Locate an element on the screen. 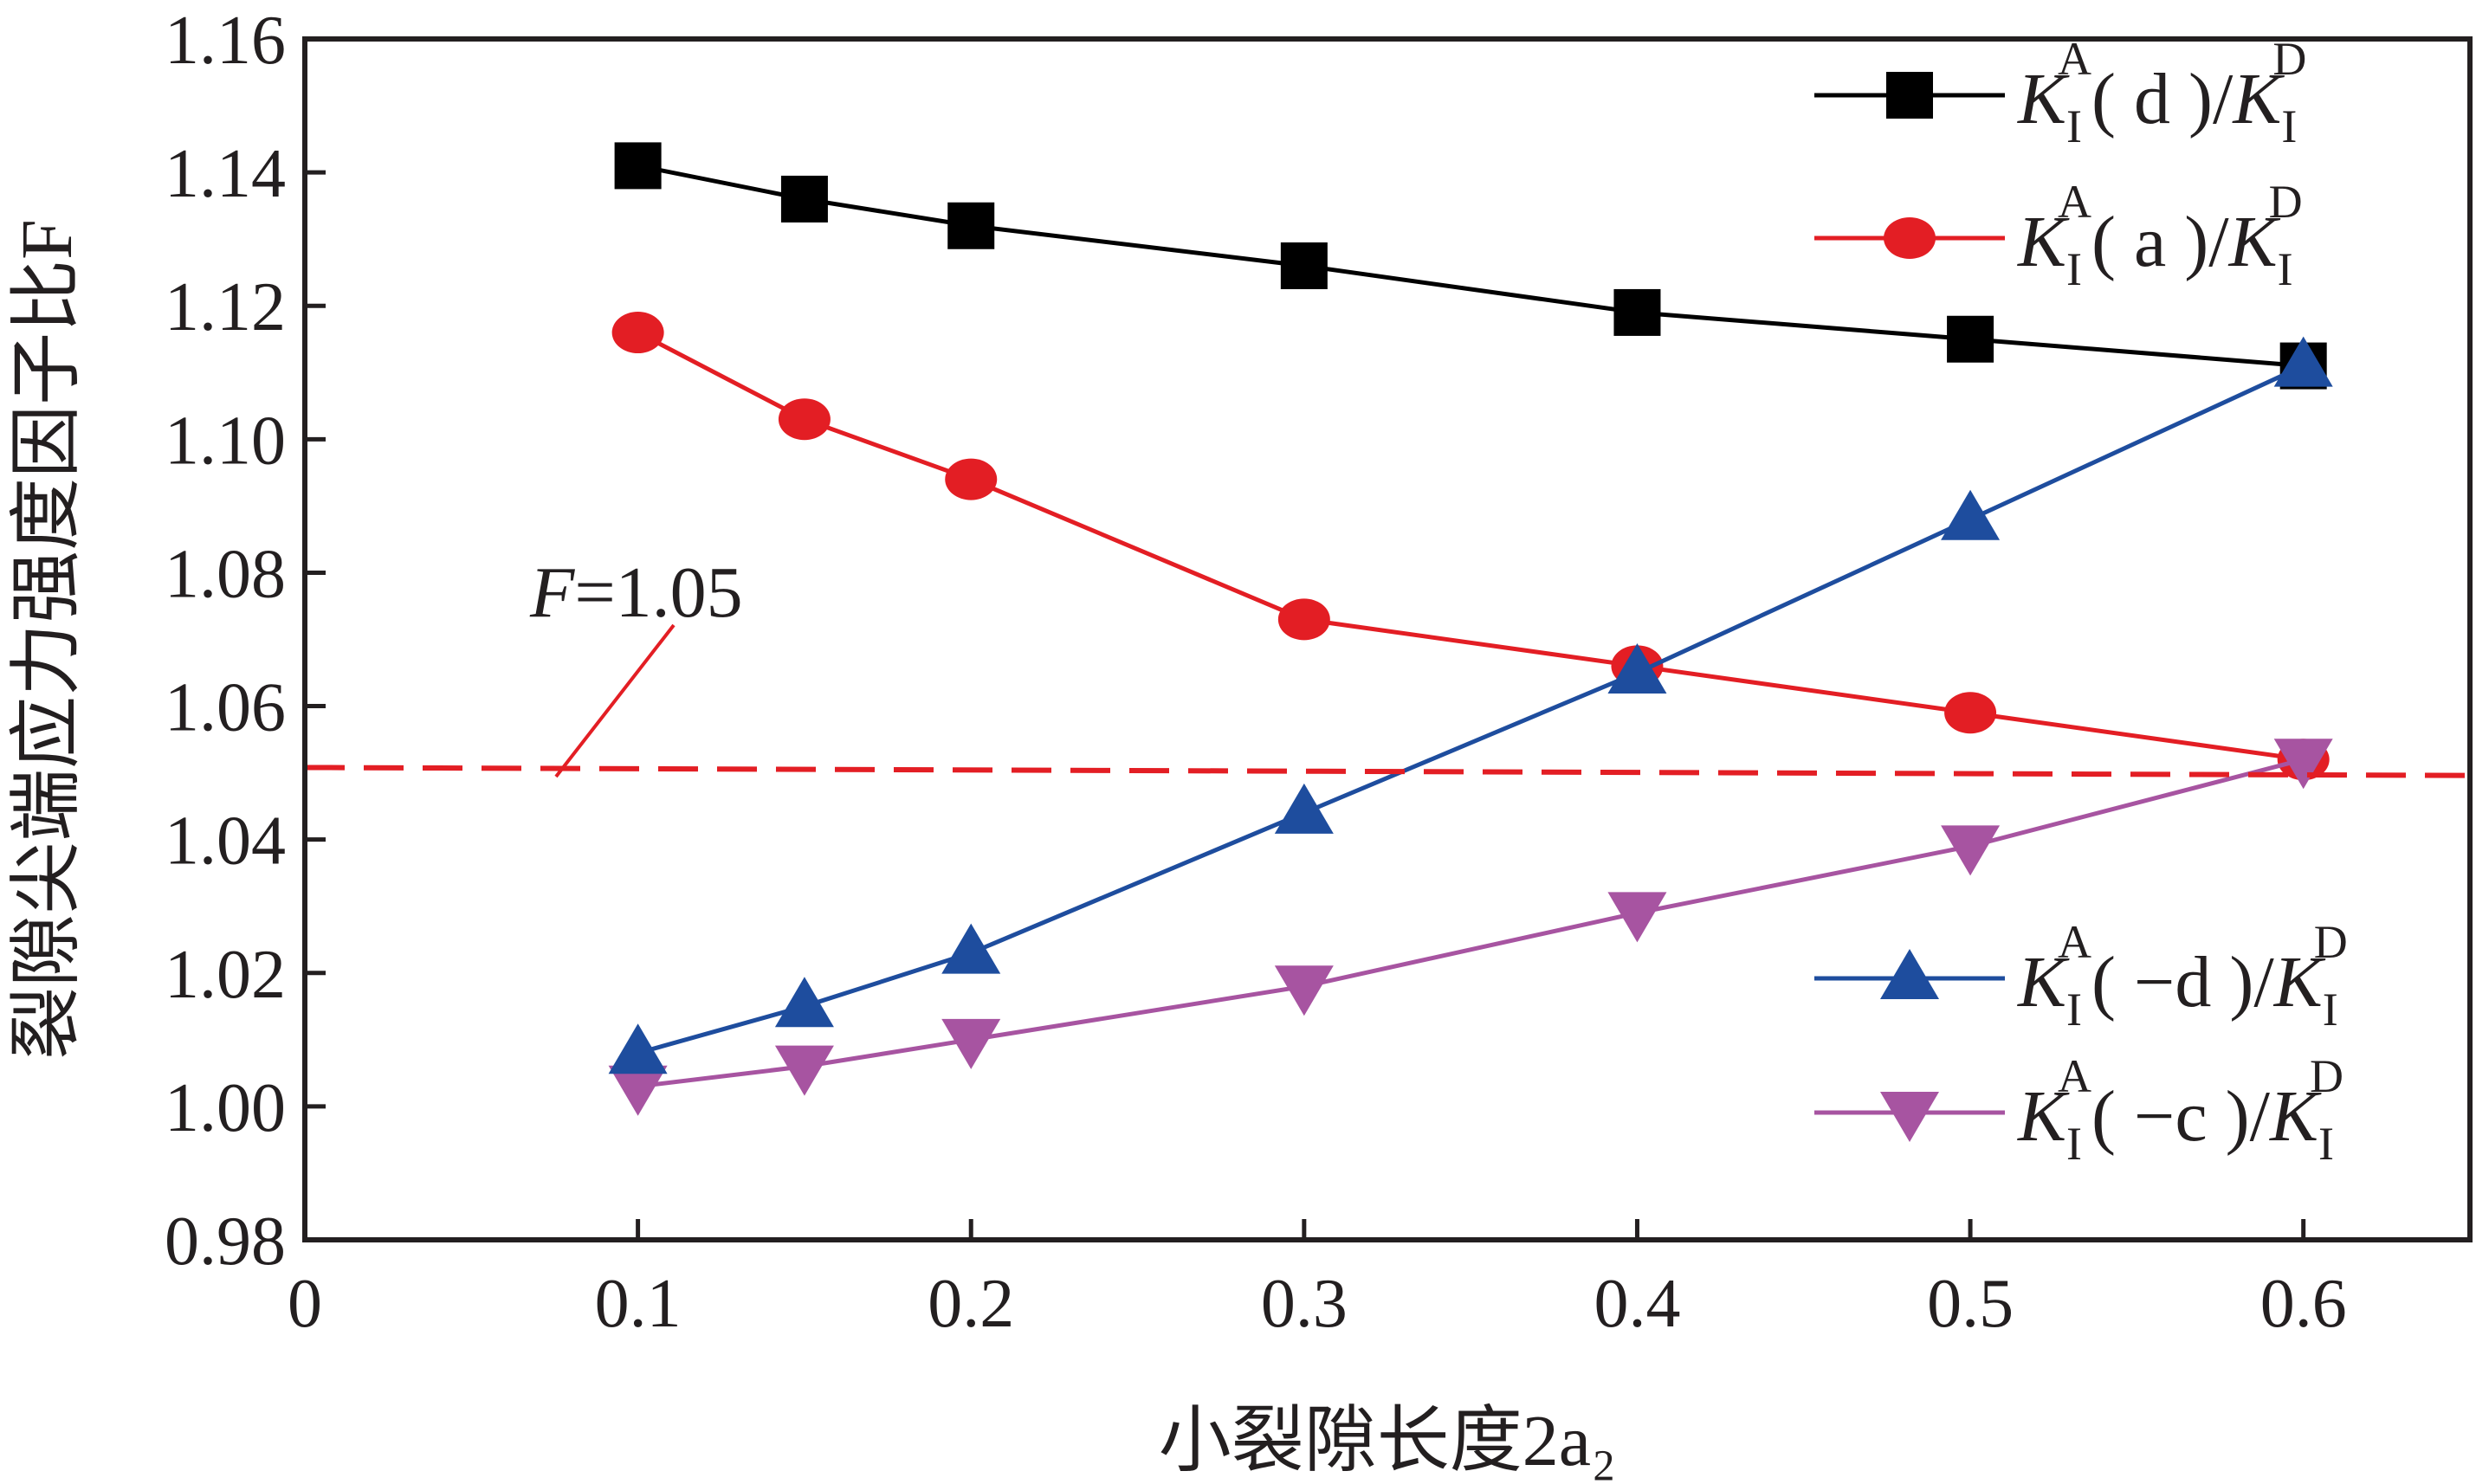 Image resolution: width=2476 pixels, height=1484 pixels. y-tick-label: 1.12 is located at coordinates (225, 307).